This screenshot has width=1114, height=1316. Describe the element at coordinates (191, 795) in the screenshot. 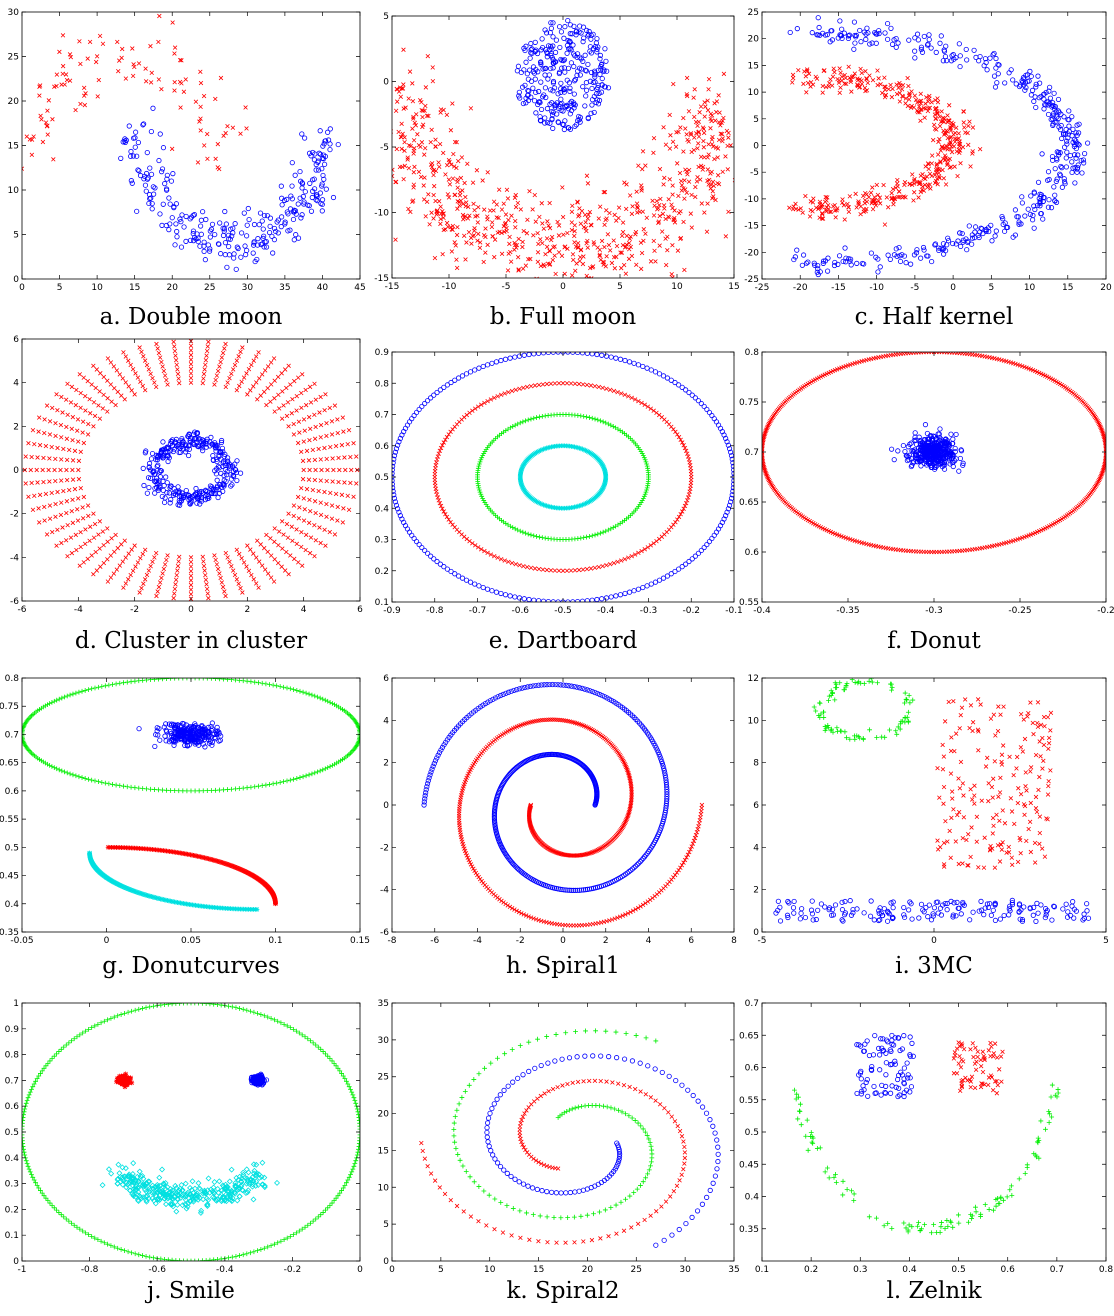

I see `series-group` at that location.